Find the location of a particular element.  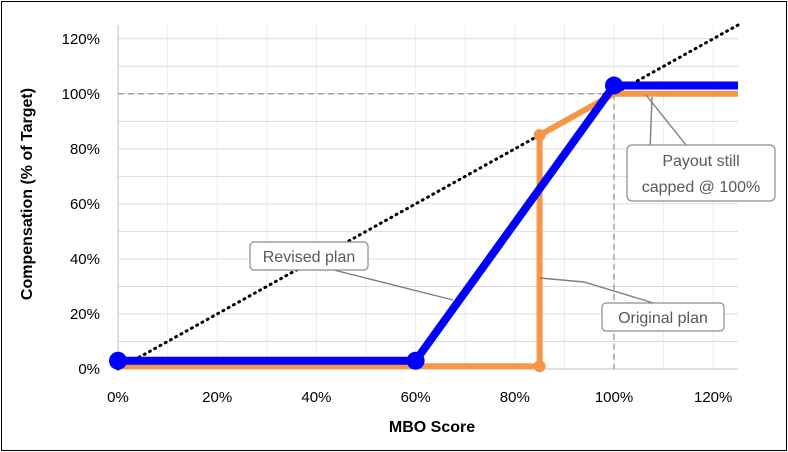

original-plan-callout: Original plan is located at coordinates (632, 304).